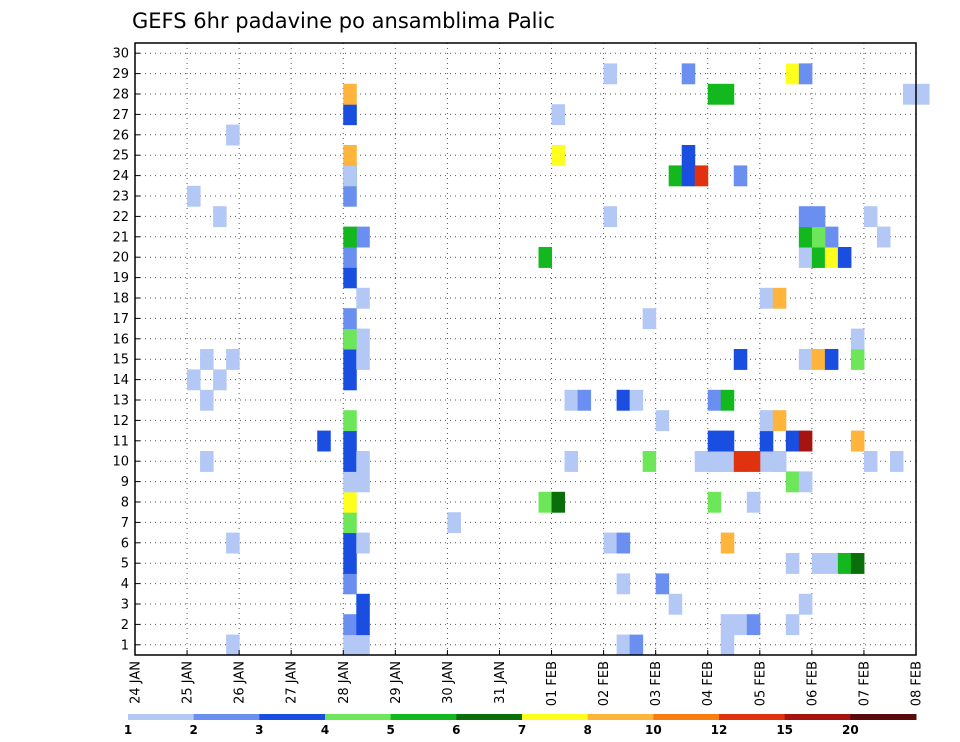 This screenshot has height=742, width=960. Describe the element at coordinates (760, 683) in the screenshot. I see `x-tick-label: 05 FEB` at that location.